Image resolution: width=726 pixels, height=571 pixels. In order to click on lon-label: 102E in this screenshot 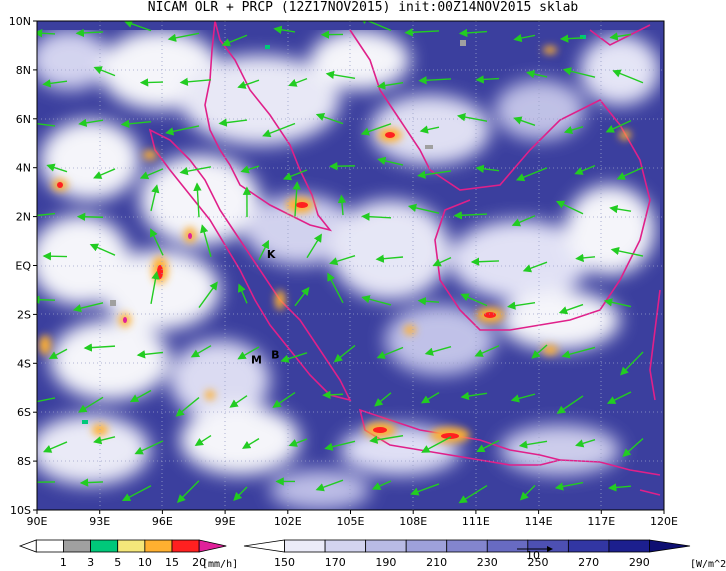, I will do `click(288, 521)`.